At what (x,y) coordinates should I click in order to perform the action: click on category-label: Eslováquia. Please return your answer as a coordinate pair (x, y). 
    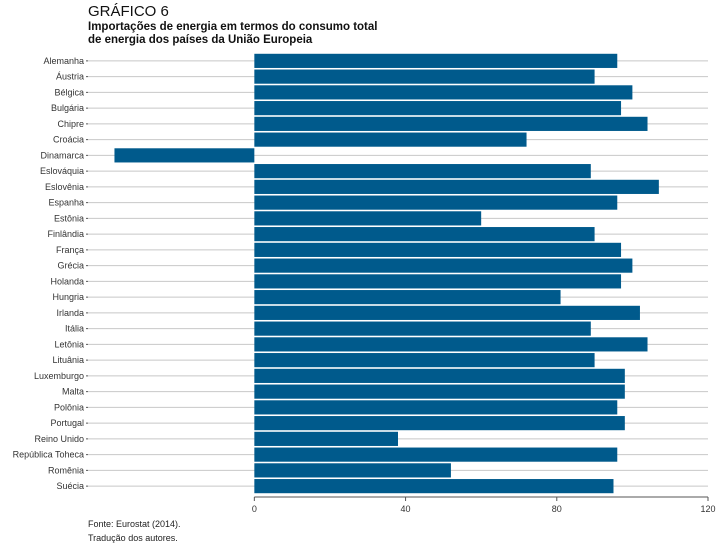
    Looking at the image, I should click on (62, 171).